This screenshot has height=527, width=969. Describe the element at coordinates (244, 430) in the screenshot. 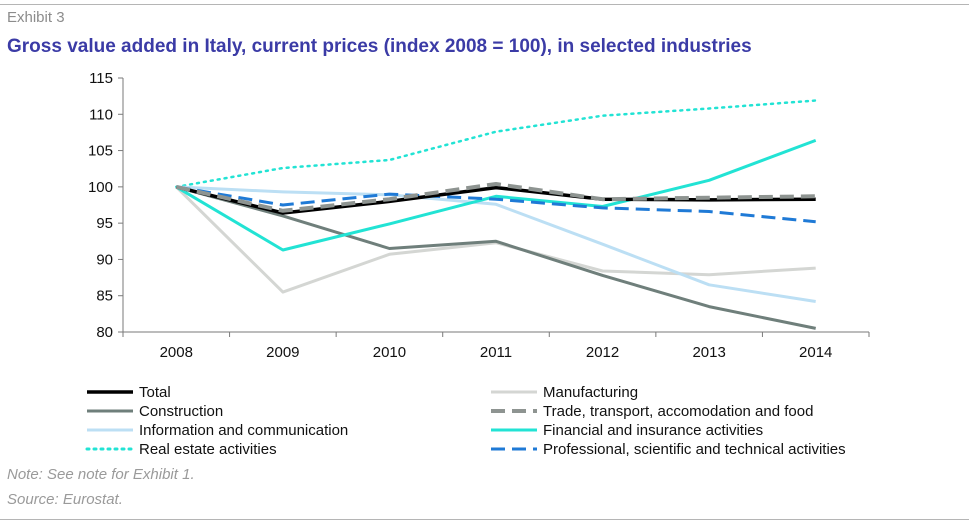

I see `legend-label: Information and communication` at that location.